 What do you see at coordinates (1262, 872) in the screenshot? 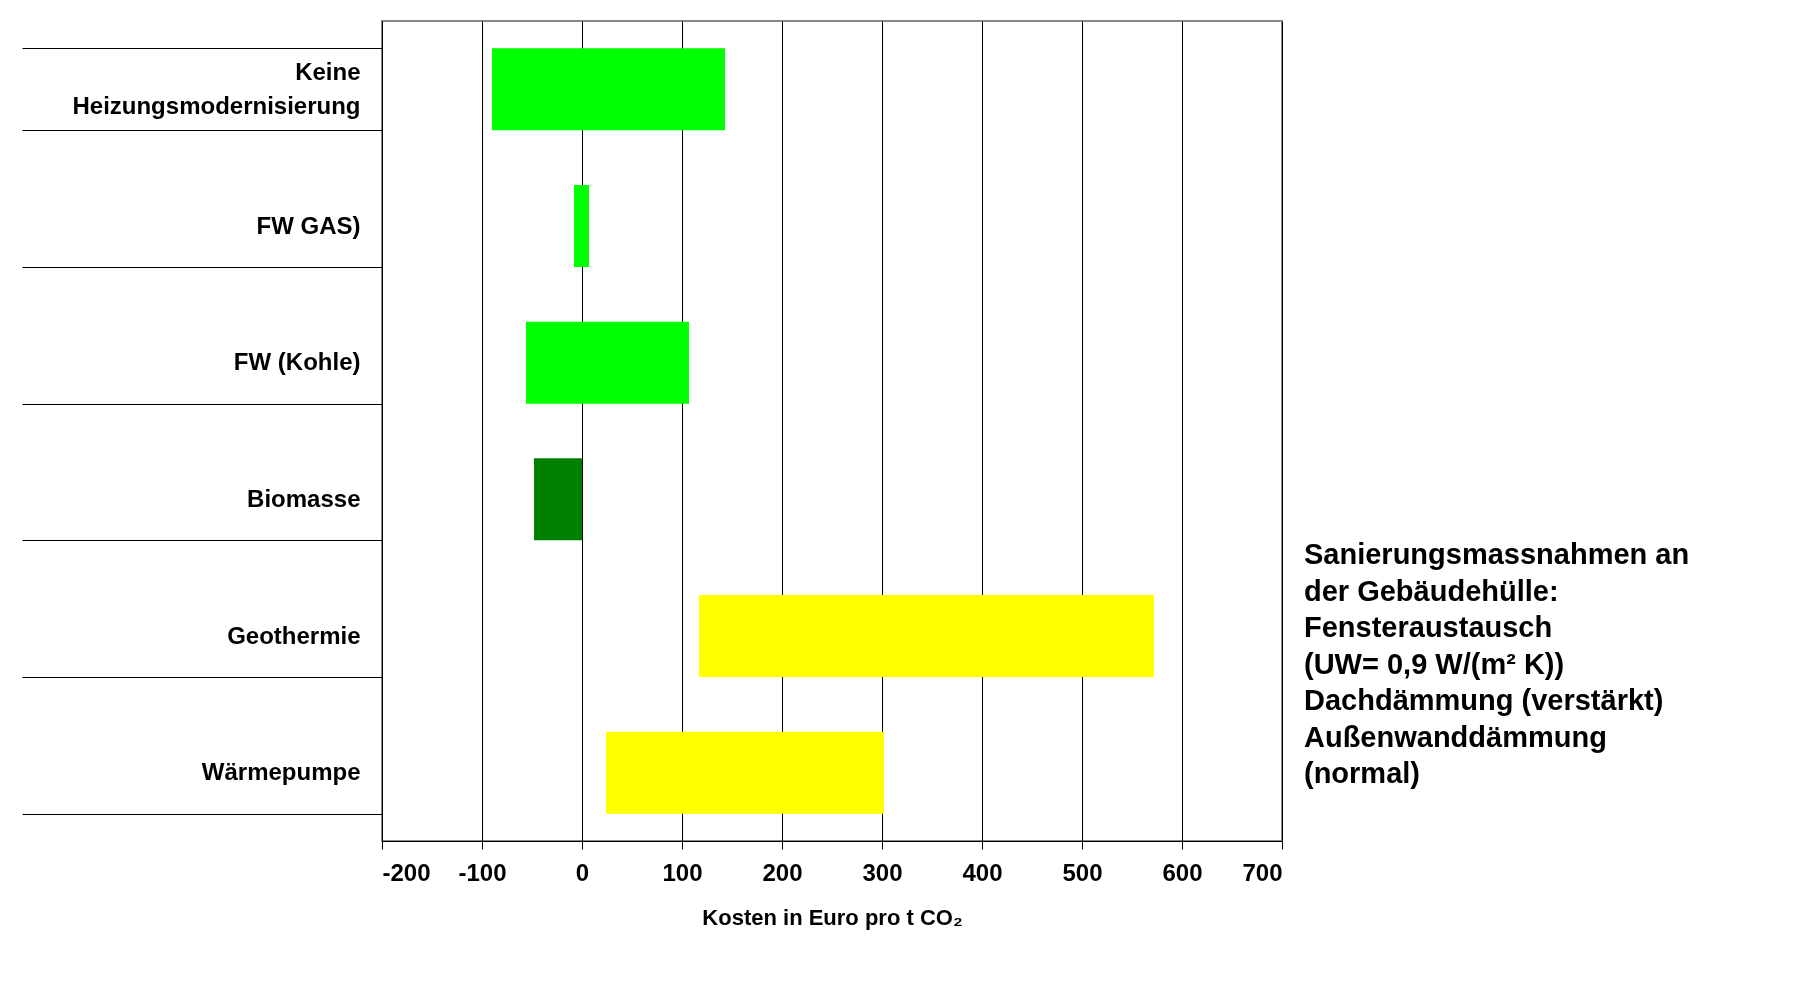
I see `x-tick-label: 700` at bounding box center [1262, 872].